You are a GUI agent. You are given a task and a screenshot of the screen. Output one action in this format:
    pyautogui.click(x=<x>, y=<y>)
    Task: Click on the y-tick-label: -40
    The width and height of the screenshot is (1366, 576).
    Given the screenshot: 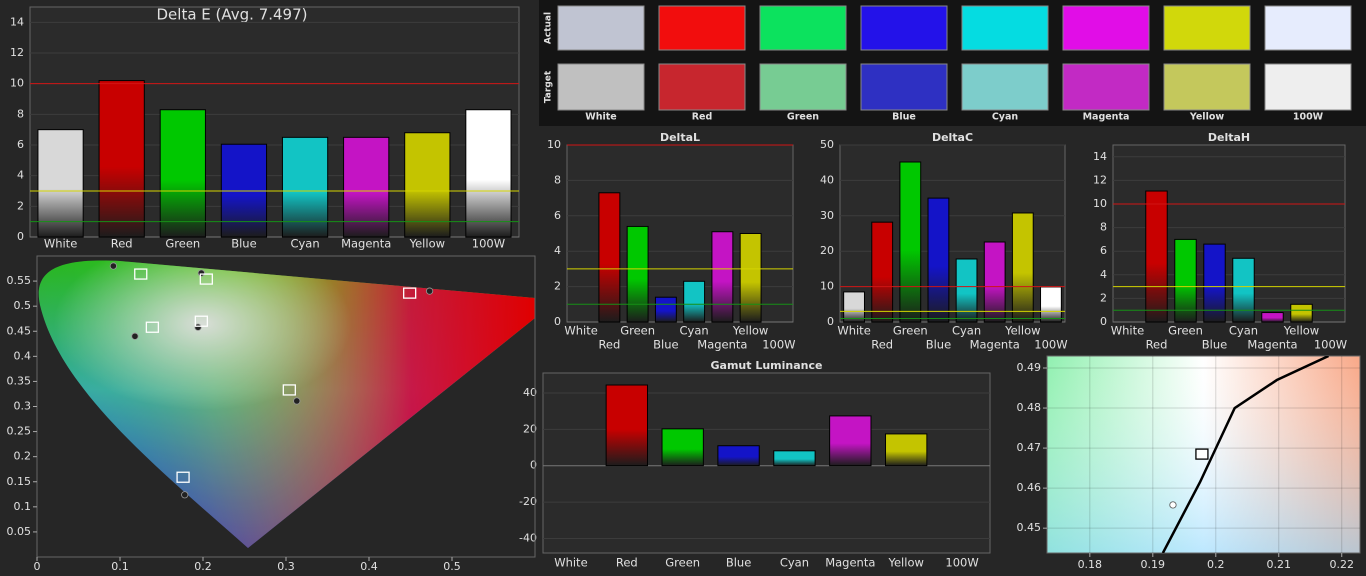 What is the action you would take?
    pyautogui.click(x=528, y=537)
    